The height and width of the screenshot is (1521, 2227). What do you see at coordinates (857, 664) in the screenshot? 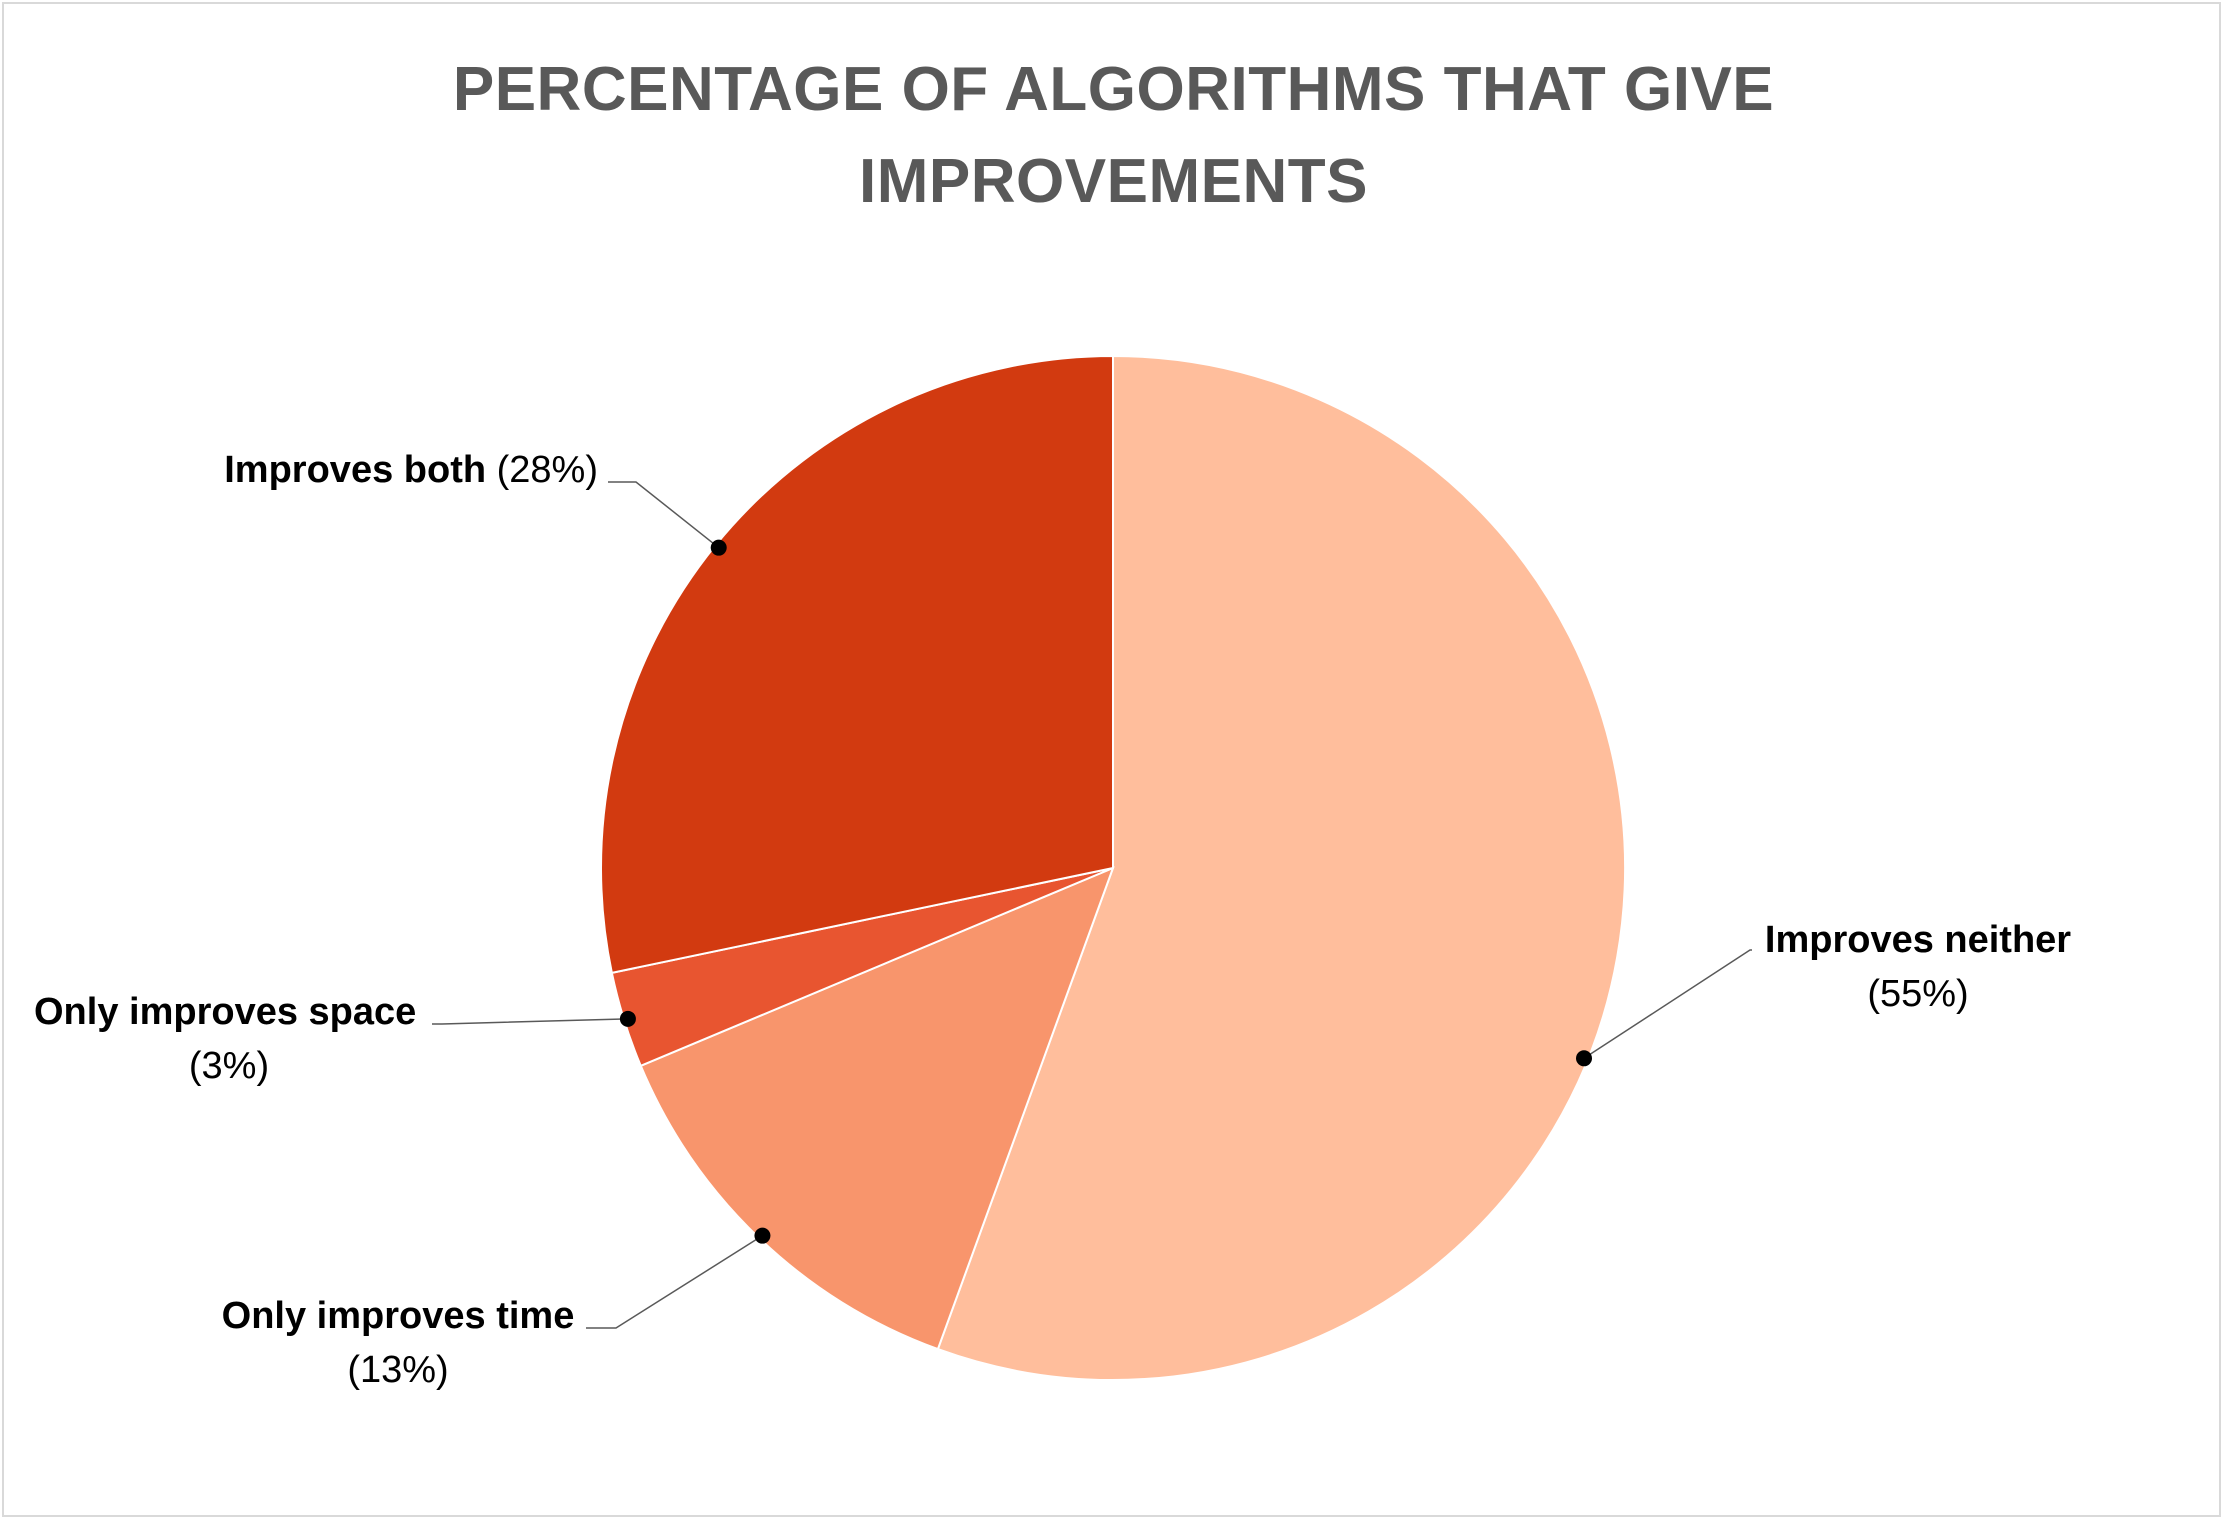
I see `pie-slice-improves-both` at bounding box center [857, 664].